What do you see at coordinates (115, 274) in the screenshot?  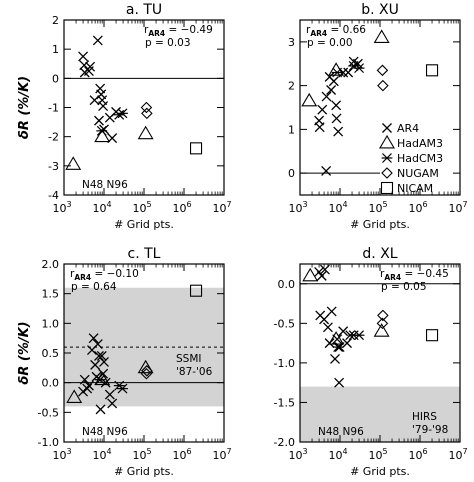 I see `r-value: = −0.10` at bounding box center [115, 274].